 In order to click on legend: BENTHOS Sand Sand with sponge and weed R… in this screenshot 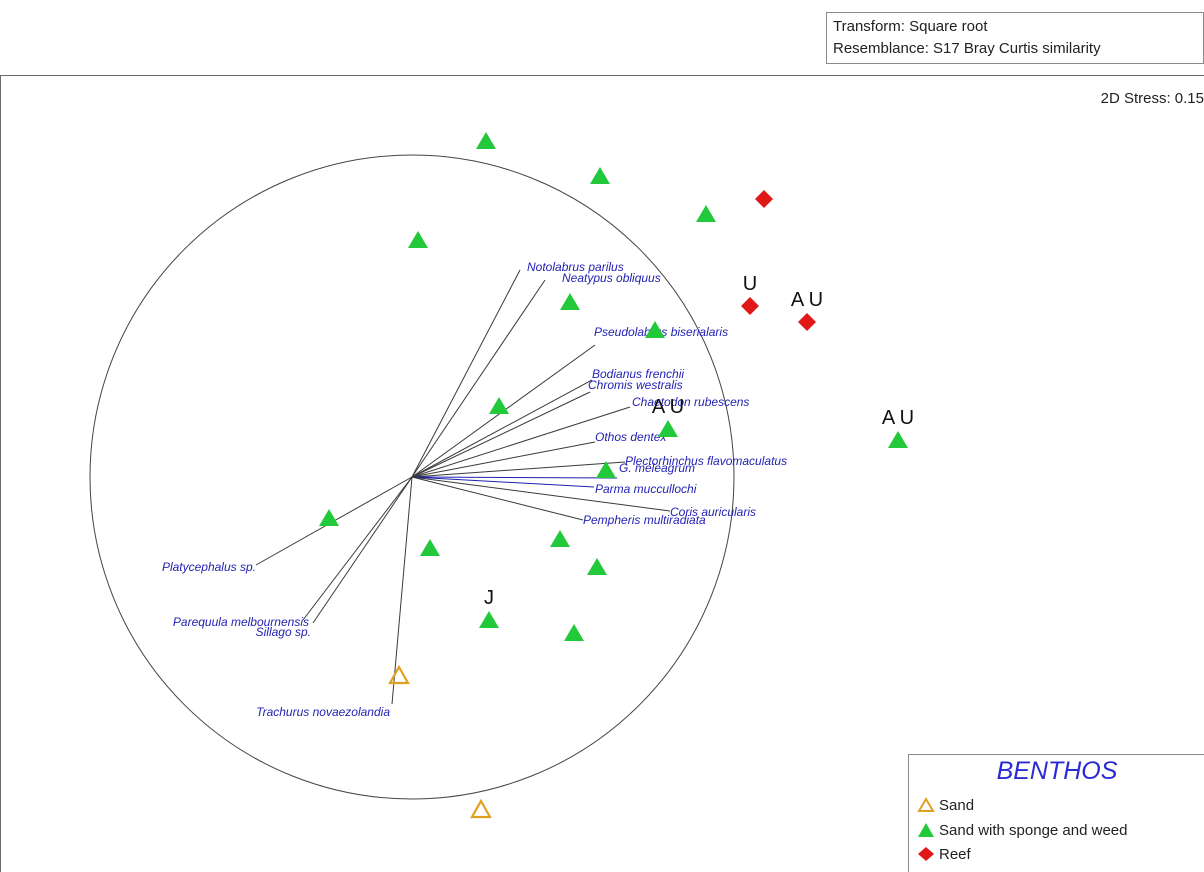, I will do `click(1056, 813)`.